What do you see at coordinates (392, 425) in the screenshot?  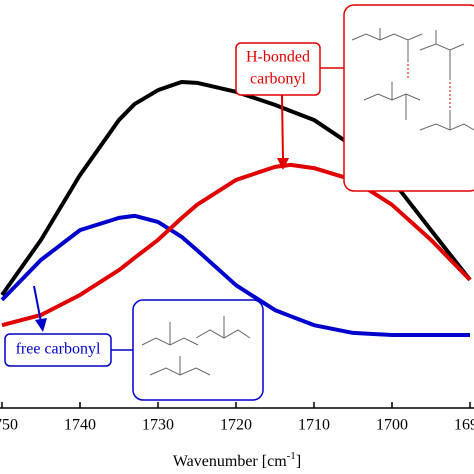 I see `x-tick-label: 1700` at bounding box center [392, 425].